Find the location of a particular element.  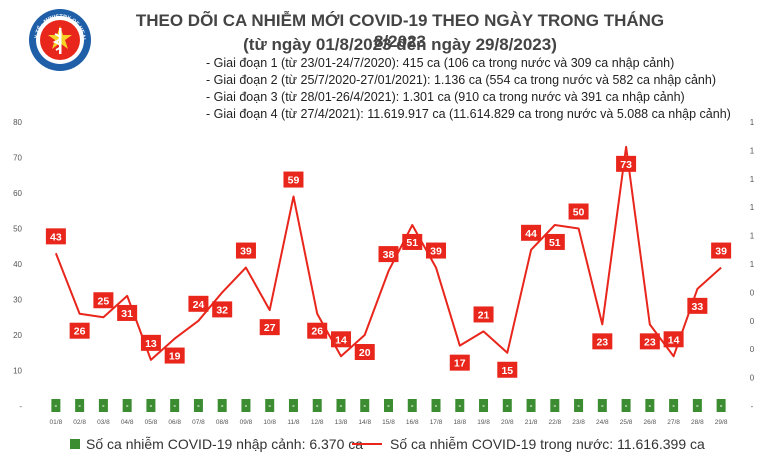

y-tick-label: - is located at coordinates (20, 406).